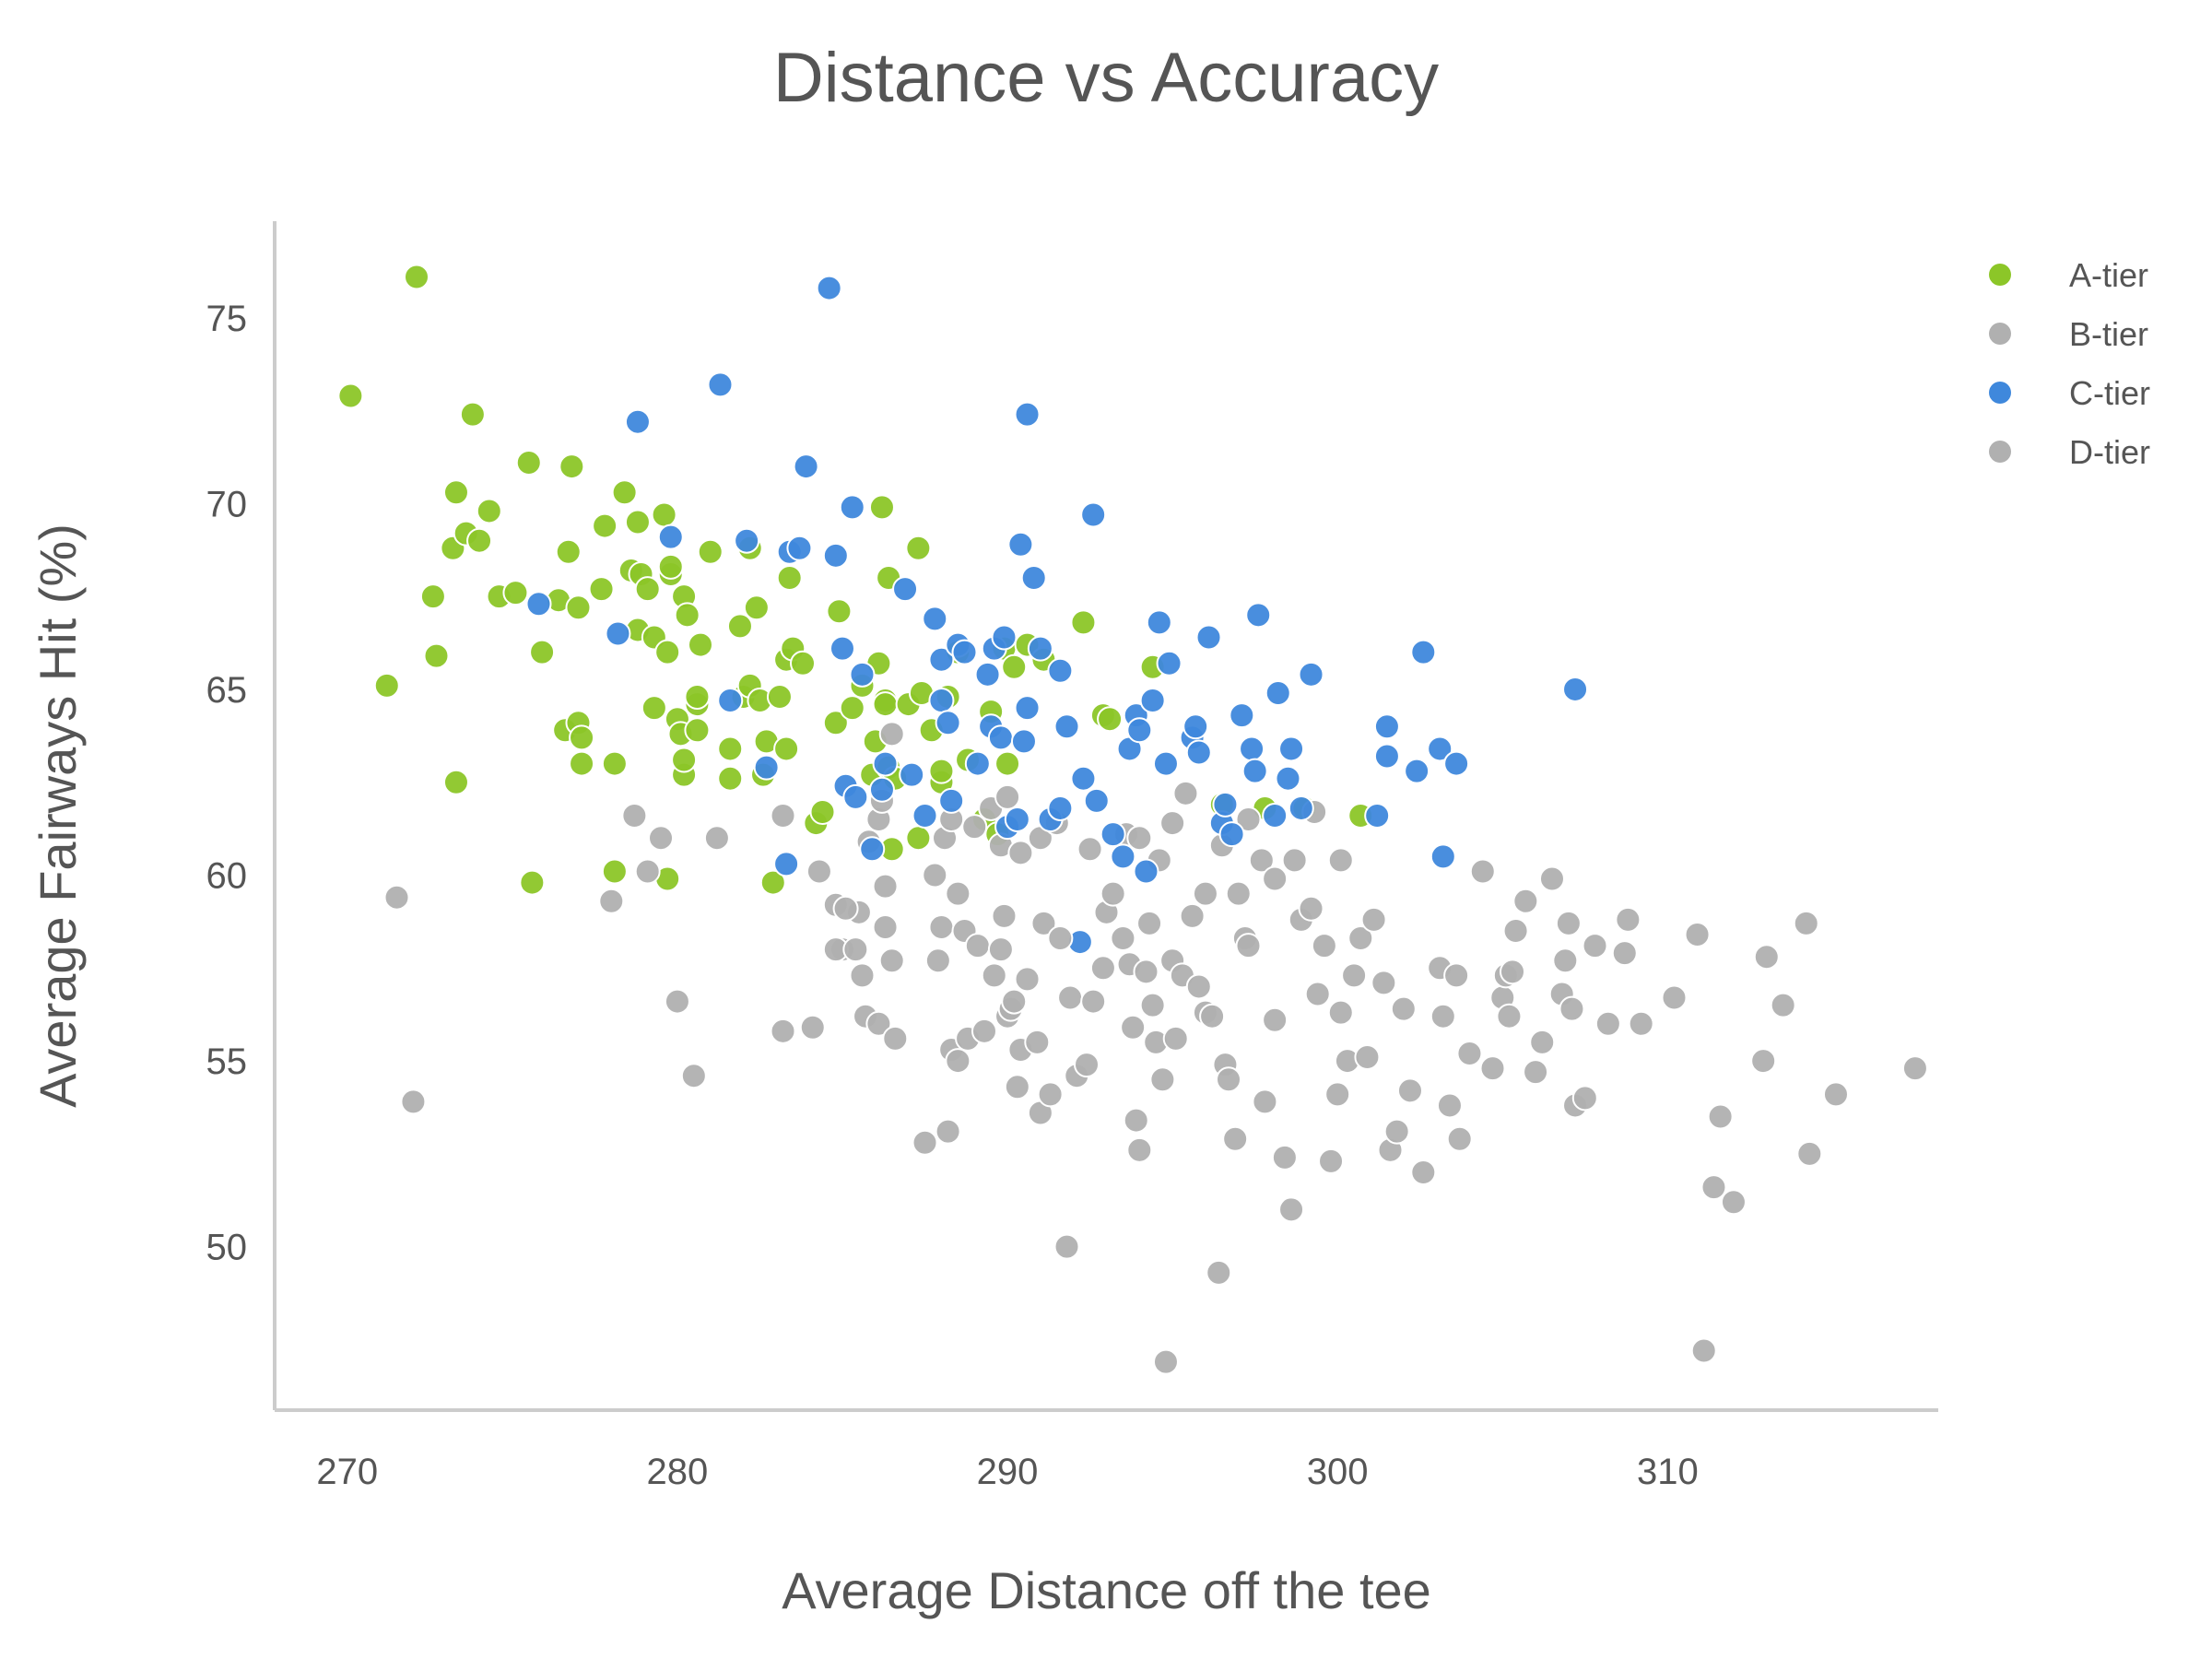 The height and width of the screenshot is (1659, 2212). Describe the element at coordinates (2068, 334) in the screenshot. I see `legend-item: B-tier` at that location.